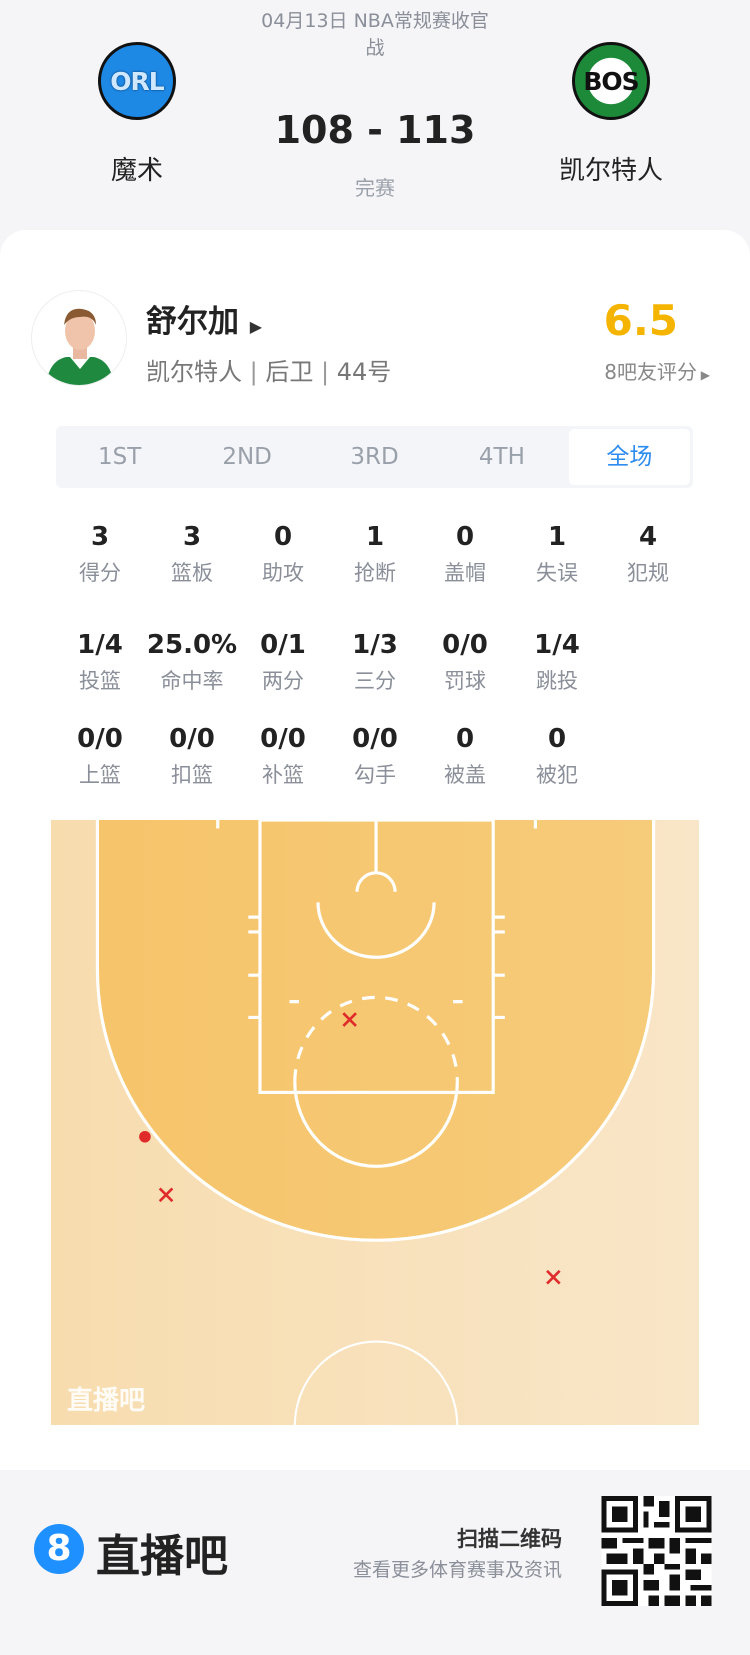 The image size is (750, 1655). Describe the element at coordinates (137, 171) in the screenshot. I see `home-team-name: 魔术` at that location.